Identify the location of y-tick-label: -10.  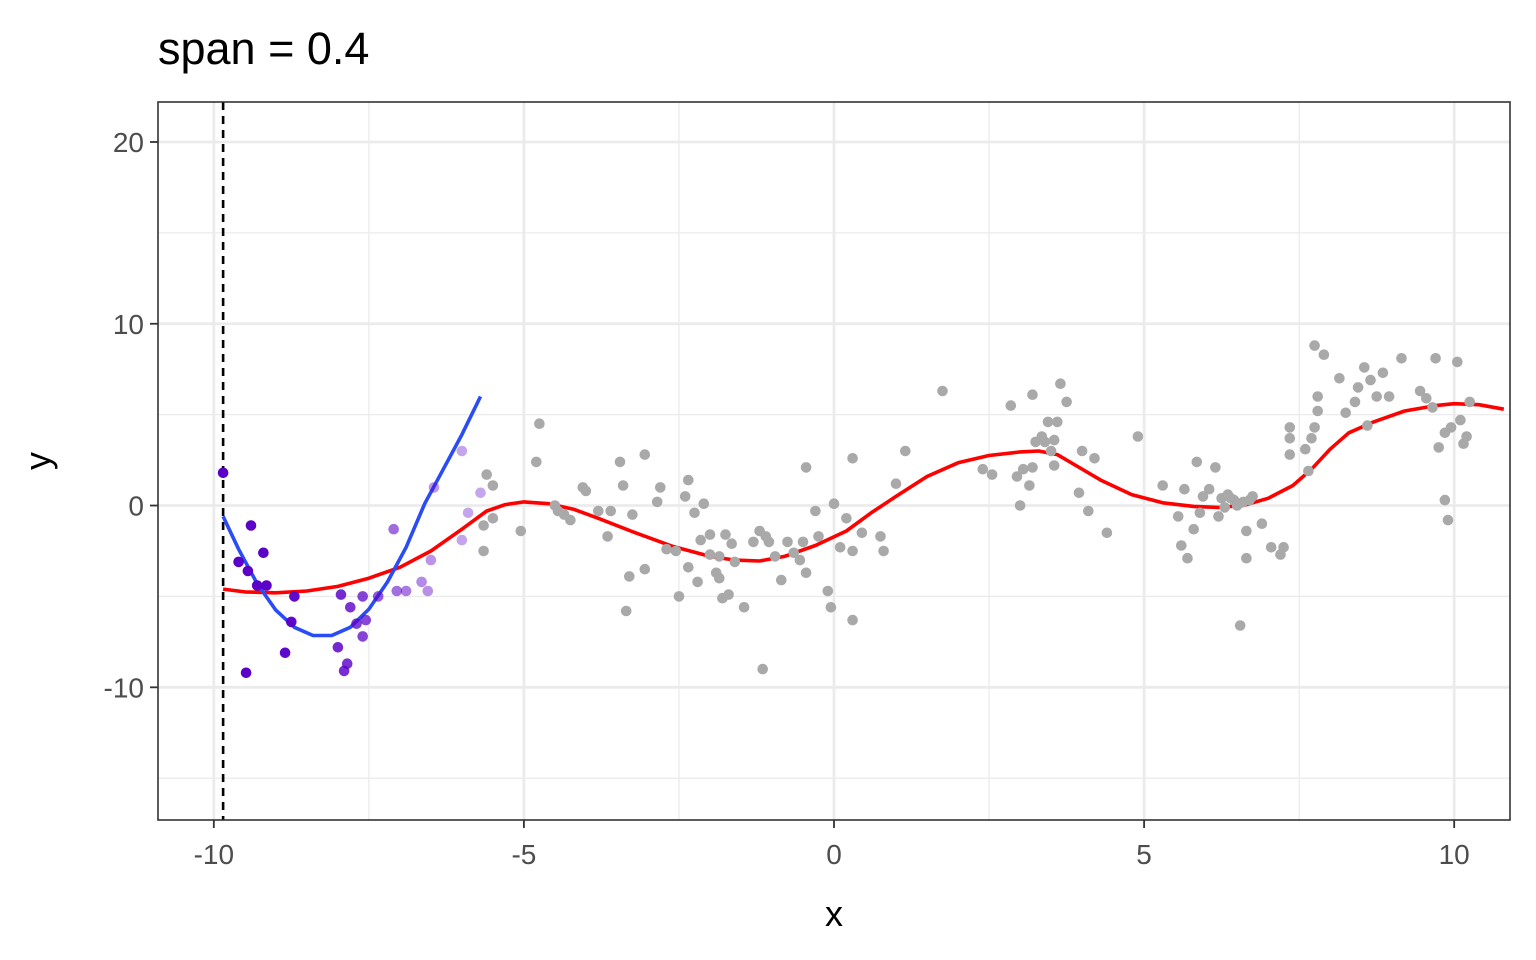
(124, 687).